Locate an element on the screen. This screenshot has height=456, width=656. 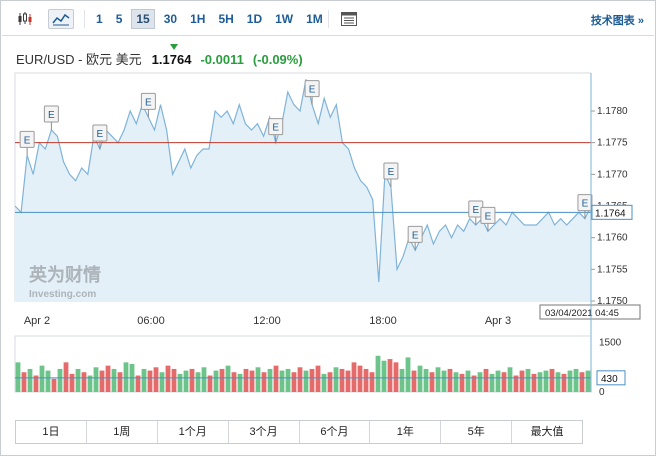
range-button: 1年 is located at coordinates (406, 432).